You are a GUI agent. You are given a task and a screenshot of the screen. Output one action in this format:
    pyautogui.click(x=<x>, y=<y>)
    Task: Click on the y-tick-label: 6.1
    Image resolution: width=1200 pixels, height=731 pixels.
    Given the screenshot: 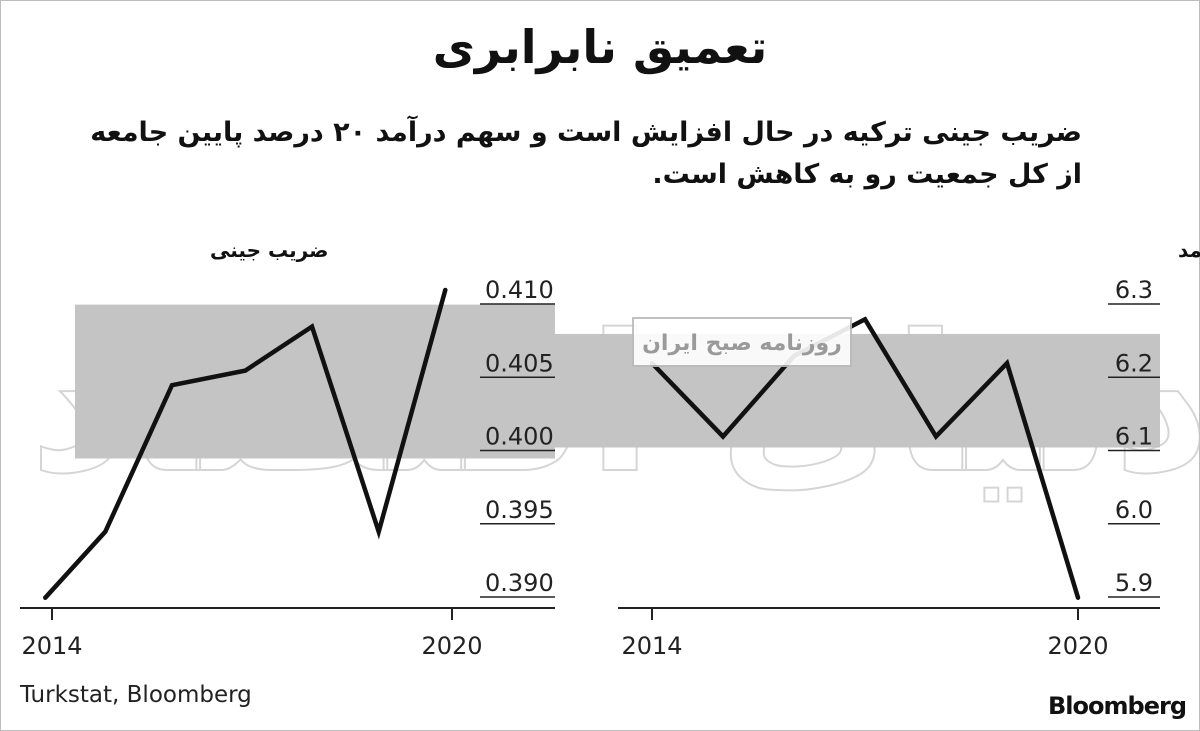 What is the action you would take?
    pyautogui.click(x=1134, y=437)
    